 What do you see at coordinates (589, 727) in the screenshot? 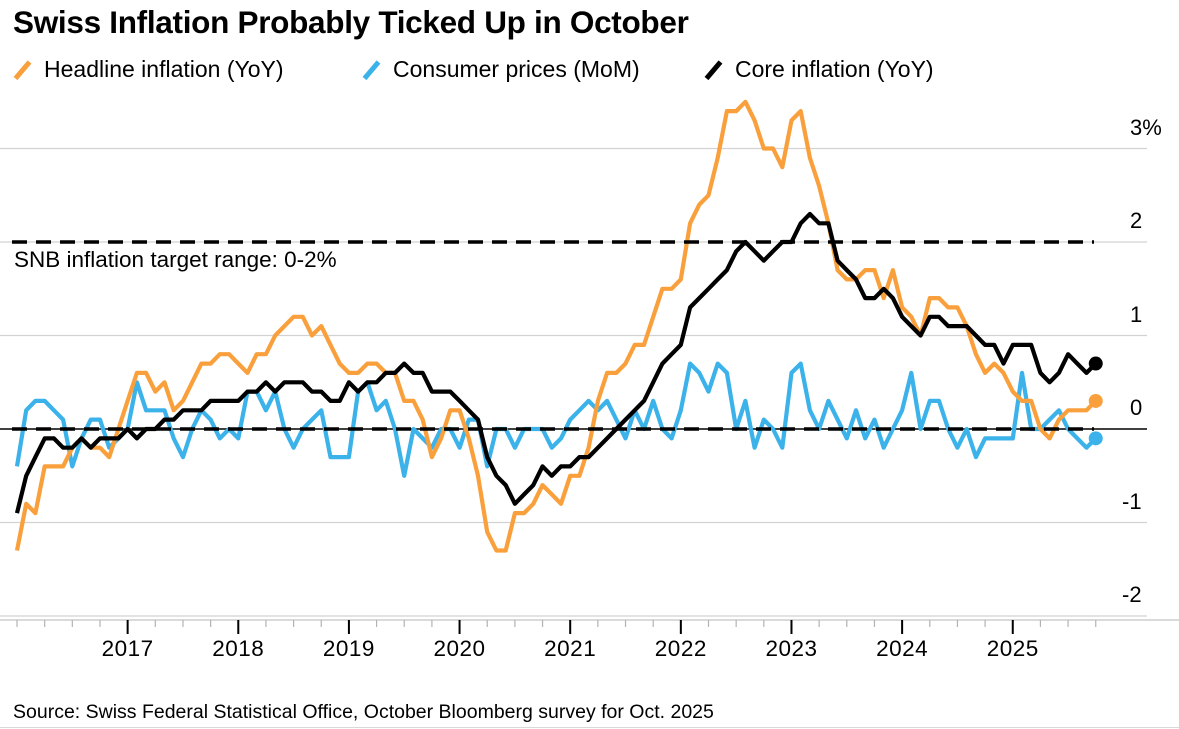
I see `bottom-divider` at bounding box center [589, 727].